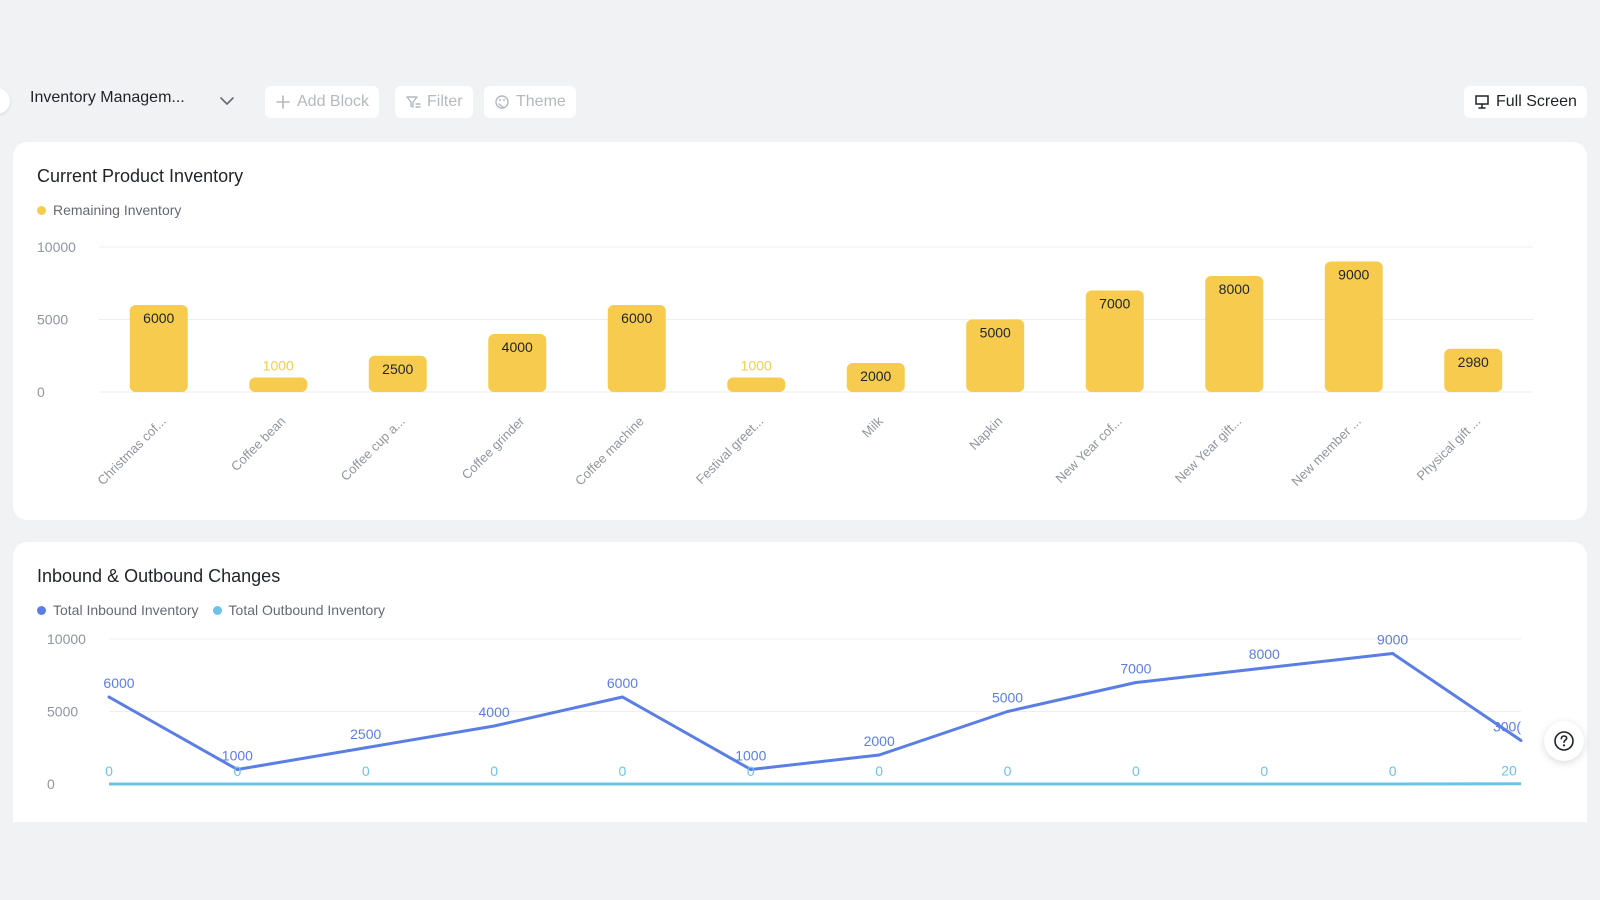  Describe the element at coordinates (494, 712) in the screenshot. I see `inbound-data-label: 4000` at that location.